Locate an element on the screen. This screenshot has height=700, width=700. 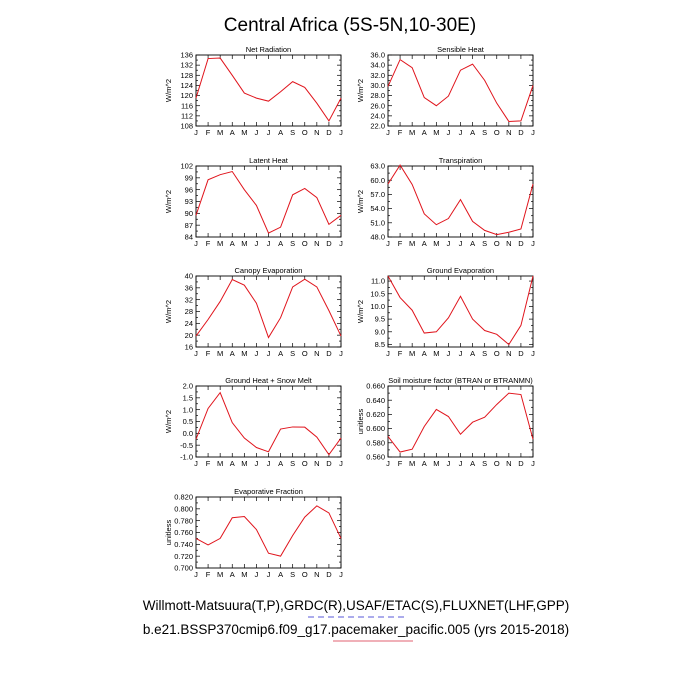
y-tick-label: 11.0 is located at coordinates (378, 281).